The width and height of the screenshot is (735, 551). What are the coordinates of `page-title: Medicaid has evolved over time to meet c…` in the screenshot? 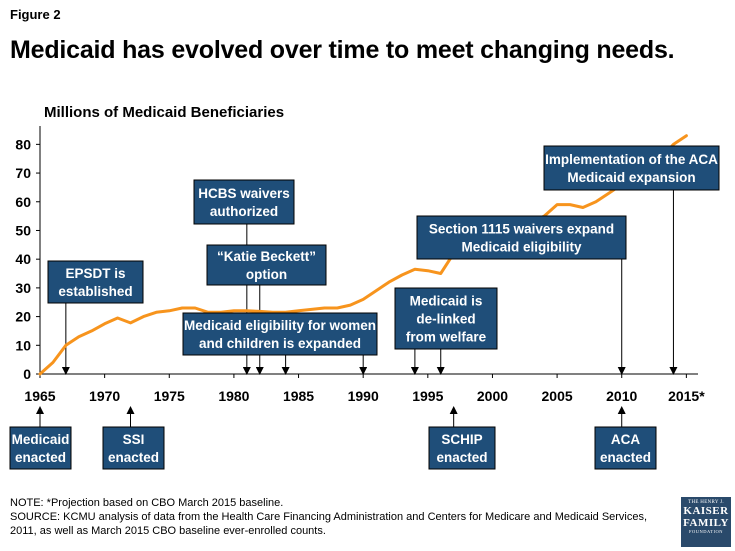 It's located at (342, 50).